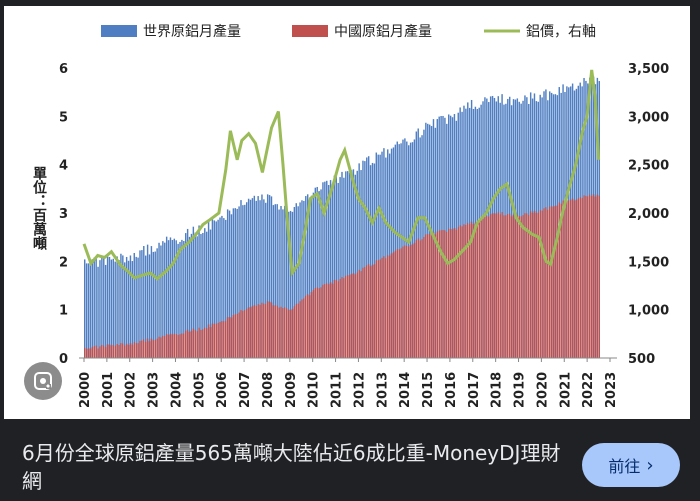 This screenshot has width=700, height=501. Describe the element at coordinates (119, 31) in the screenshot. I see `legend-swatch-world` at that location.